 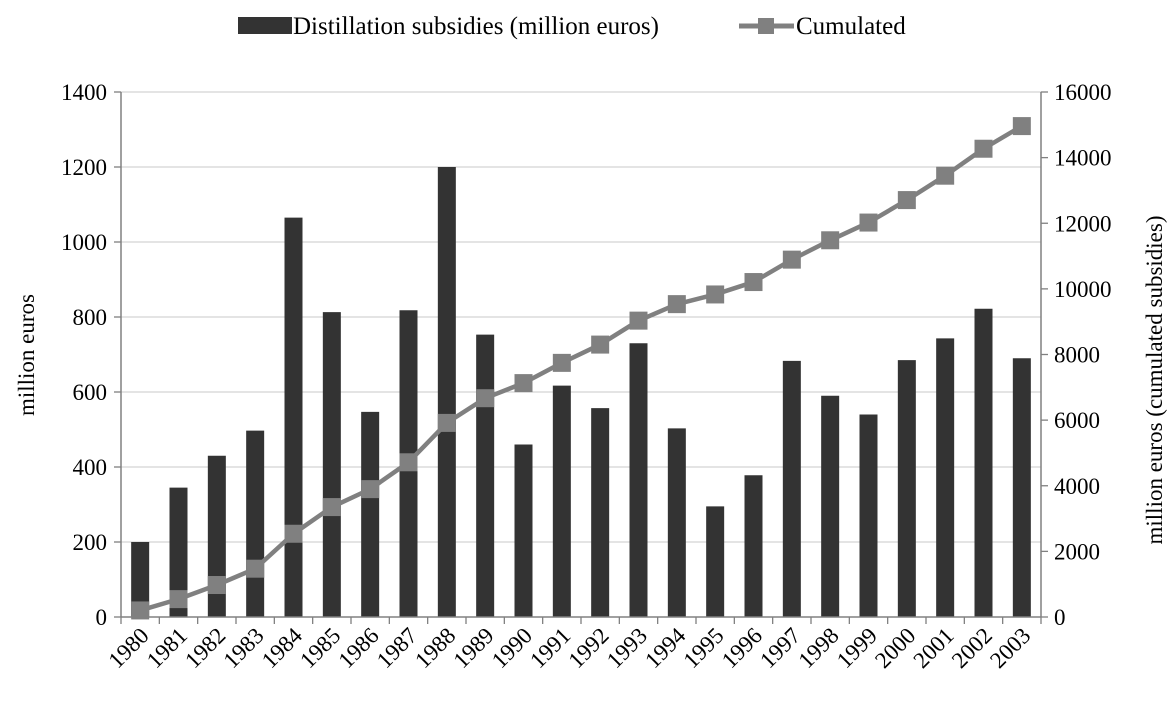 I want to click on y-right-tick-label: 6000, so click(x=1077, y=420).